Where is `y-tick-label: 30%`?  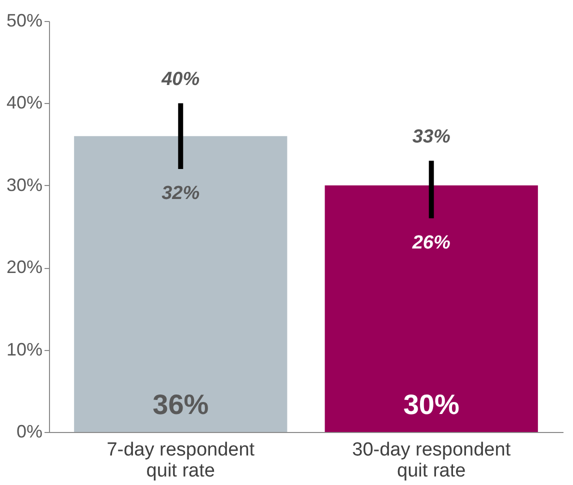 y-tick-label: 30% is located at coordinates (24, 184).